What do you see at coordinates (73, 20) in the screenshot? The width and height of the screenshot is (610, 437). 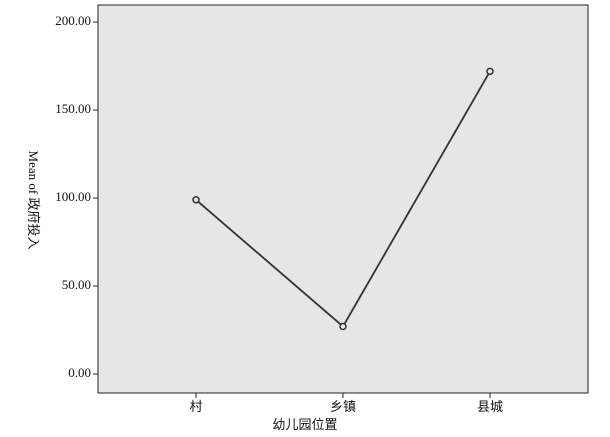 I see `y-tick-label: 200.00` at bounding box center [73, 20].